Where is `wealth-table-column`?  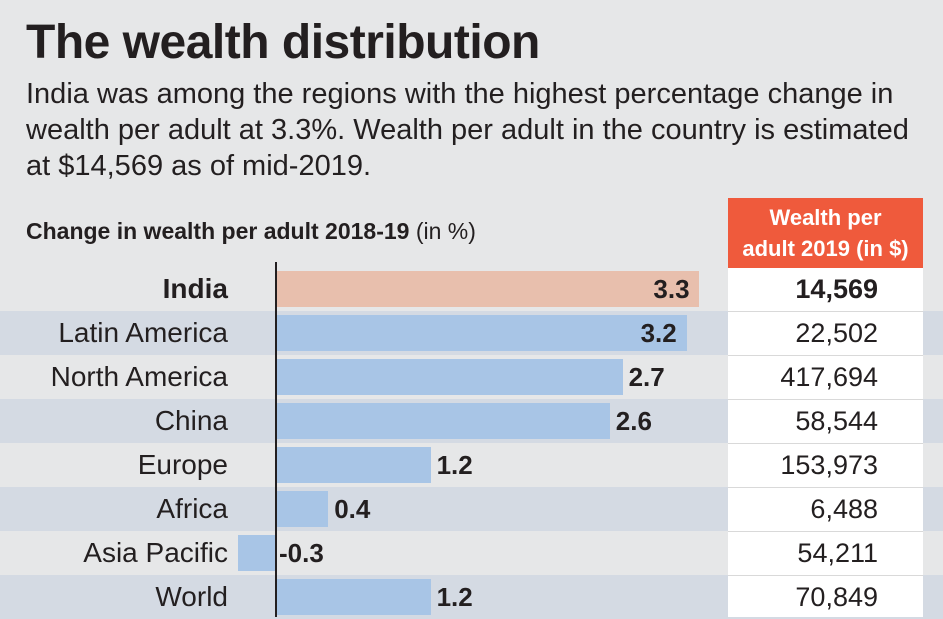
wealth-table-column is located at coordinates (825, 442).